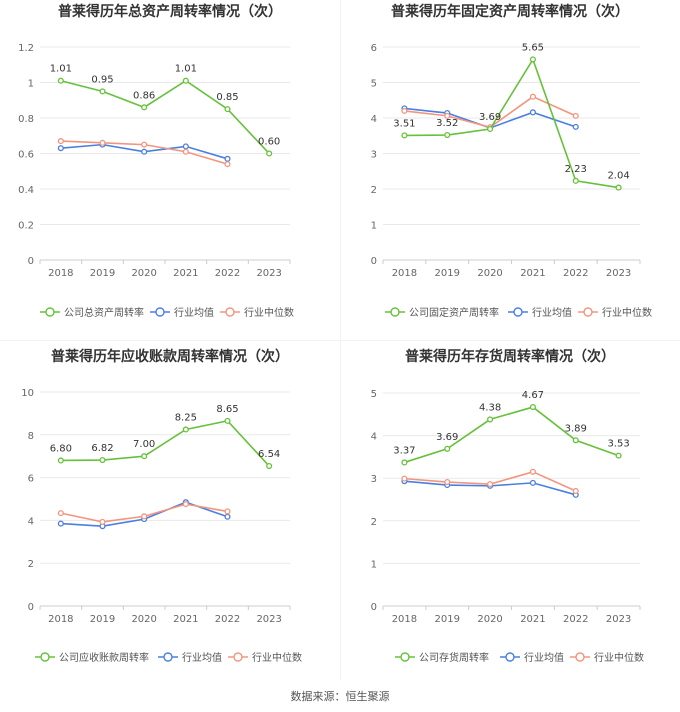  What do you see at coordinates (26, 155) in the screenshot?
I see `y-tick-label: 0.6` at bounding box center [26, 155].